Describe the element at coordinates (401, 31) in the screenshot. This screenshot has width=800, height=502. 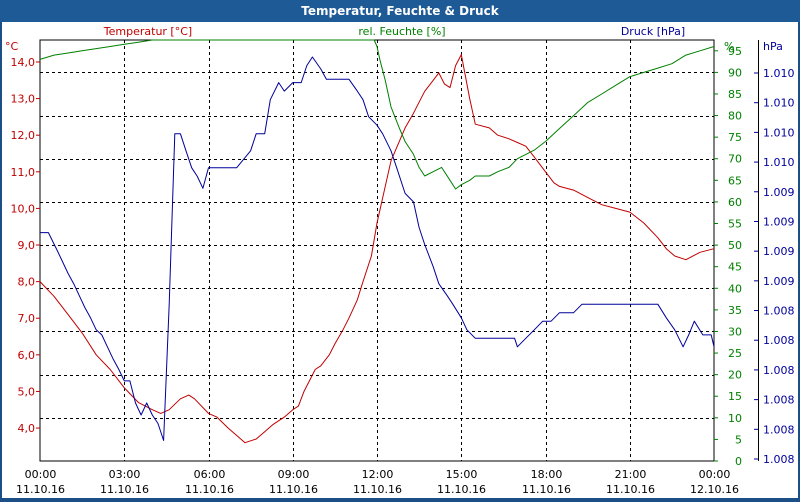
I see `humidity-axis-title: rel. Feuchte [%]` at that location.